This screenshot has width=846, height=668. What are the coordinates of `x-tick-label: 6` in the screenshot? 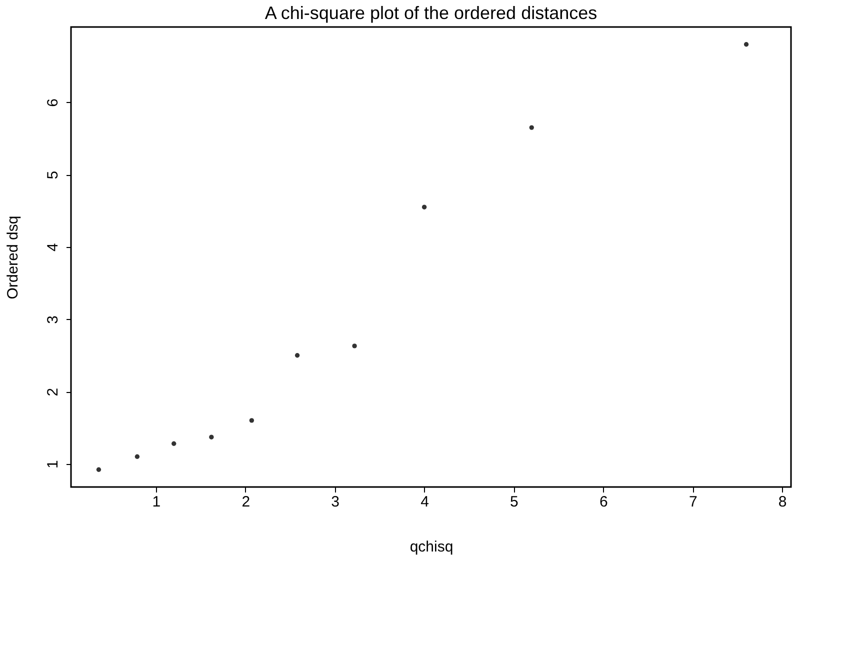 It's located at (604, 502).